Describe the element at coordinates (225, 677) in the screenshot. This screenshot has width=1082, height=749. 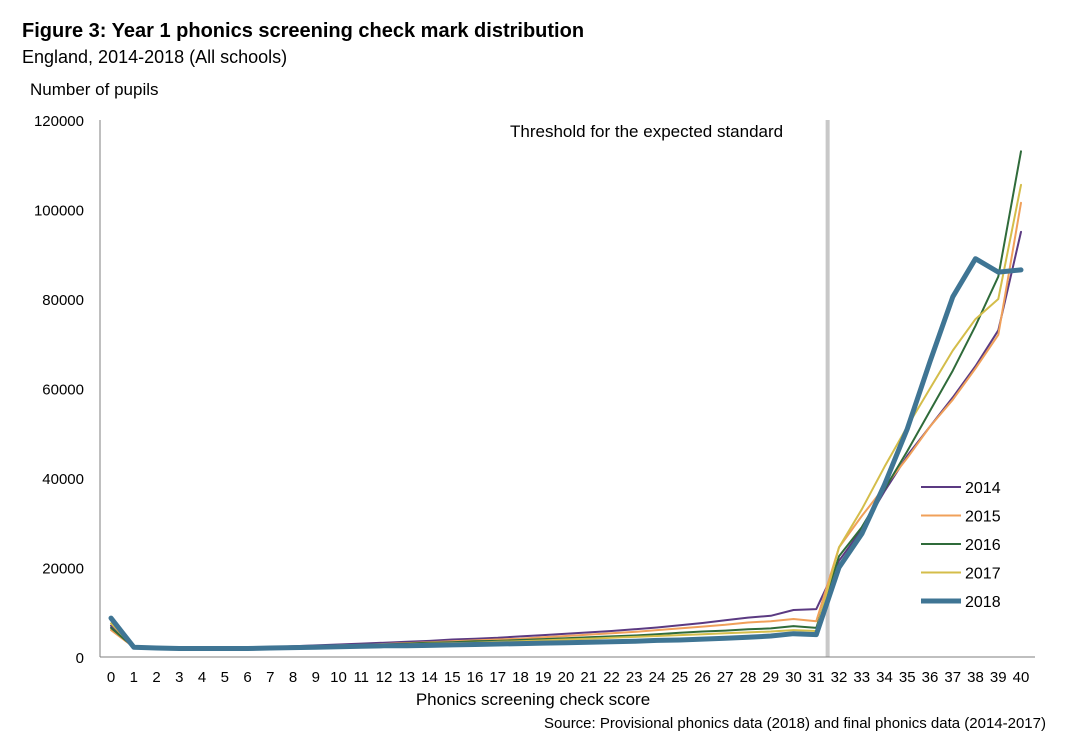
I see `x-tick-label: 5` at that location.